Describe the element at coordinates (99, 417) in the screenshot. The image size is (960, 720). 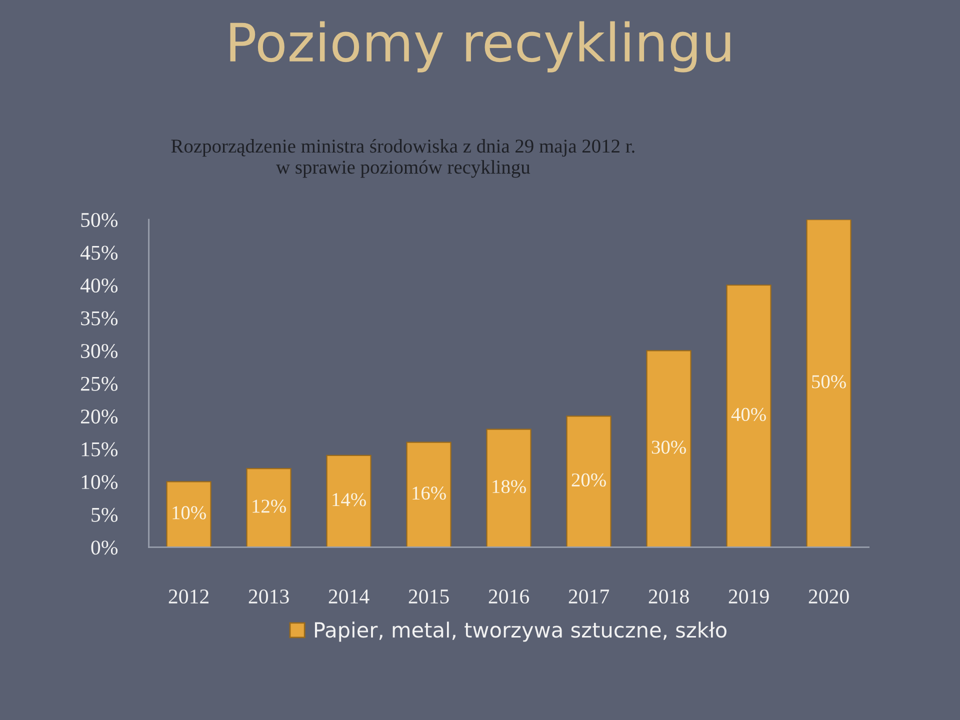
I see `y-tick-label: 20%` at that location.